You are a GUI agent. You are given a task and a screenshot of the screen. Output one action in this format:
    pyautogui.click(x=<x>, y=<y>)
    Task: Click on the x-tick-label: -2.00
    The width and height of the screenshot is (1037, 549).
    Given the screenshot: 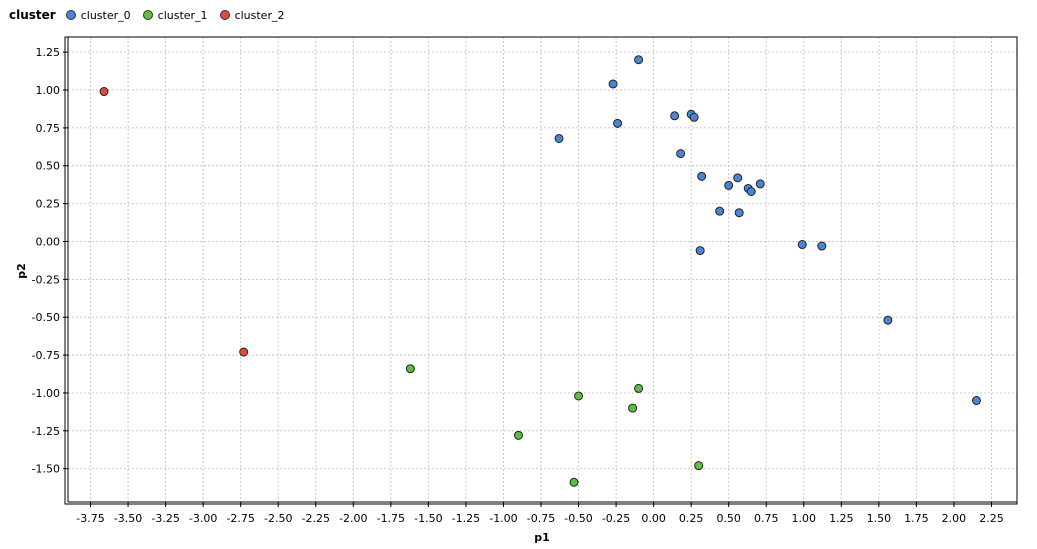 What is the action you would take?
    pyautogui.click(x=353, y=518)
    